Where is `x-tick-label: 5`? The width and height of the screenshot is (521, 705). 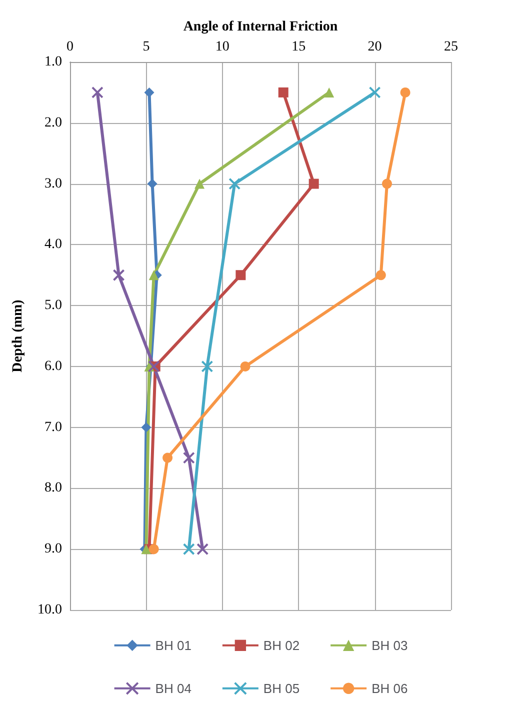
x-tick-label: 5 is located at coordinates (146, 47).